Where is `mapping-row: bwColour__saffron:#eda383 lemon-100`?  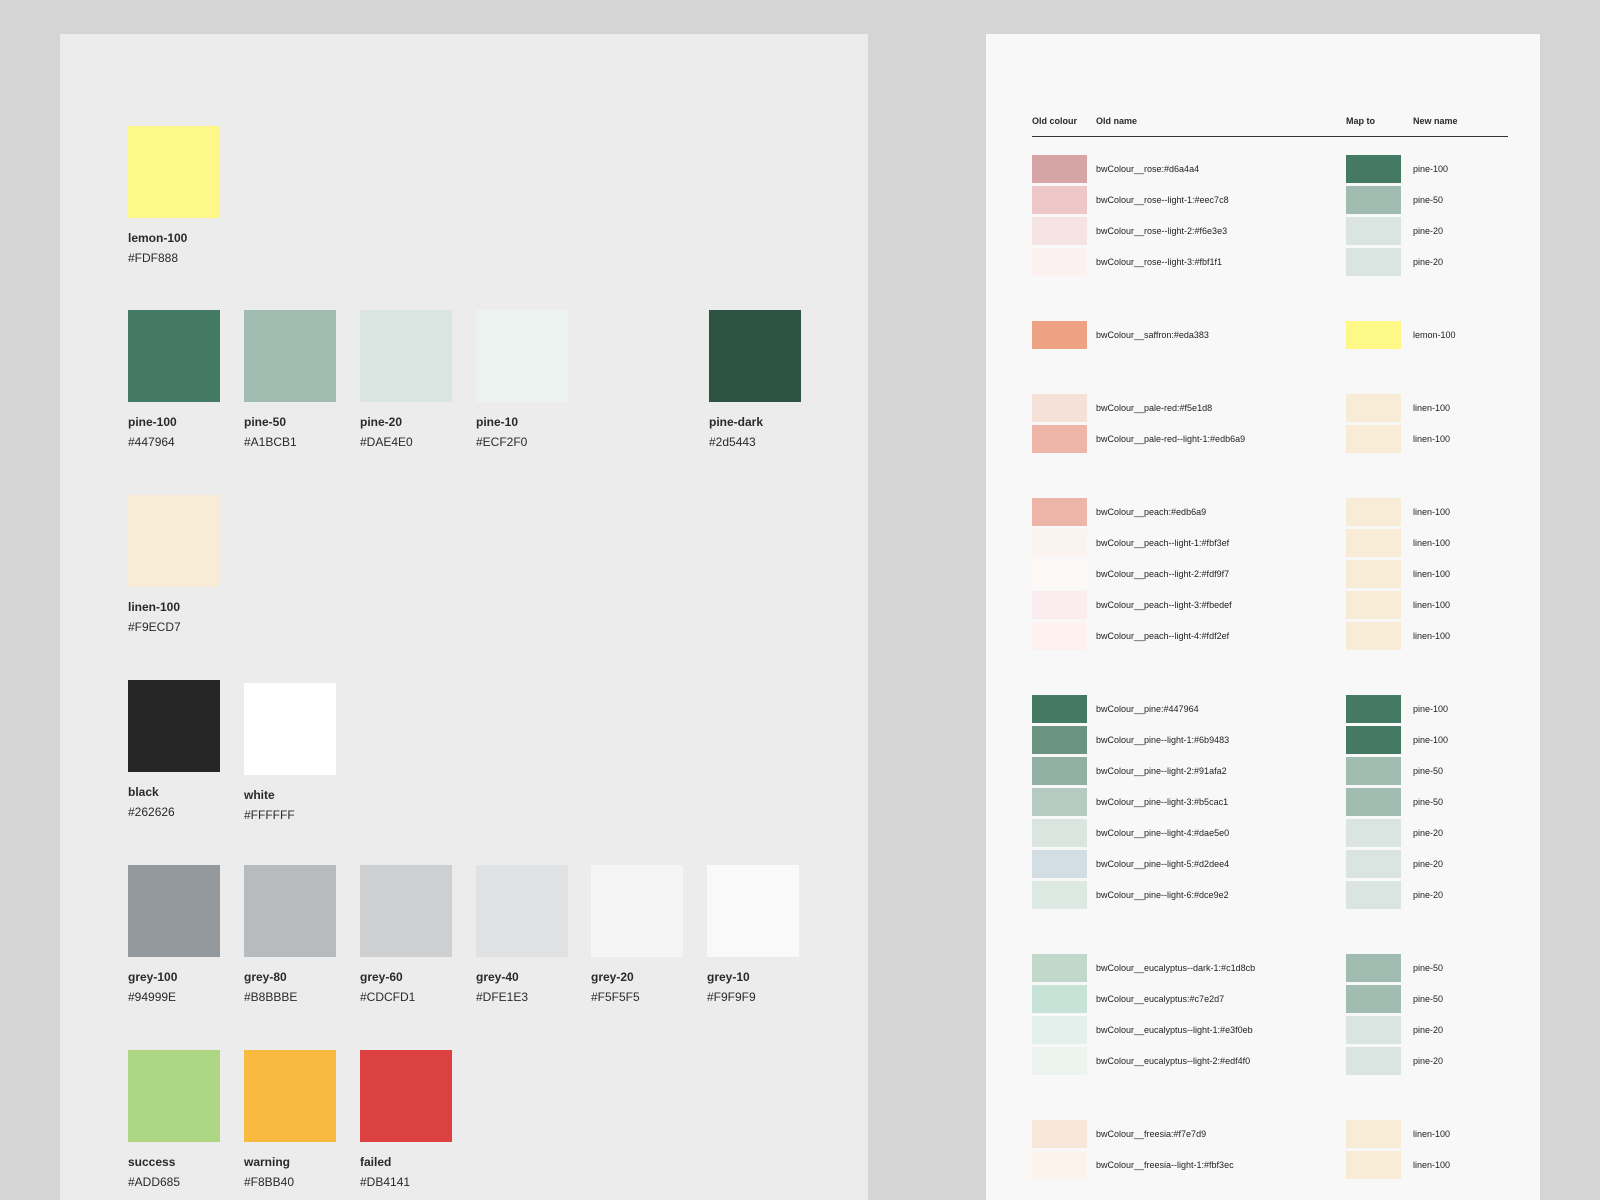 mapping-row: bwColour__saffron:#eda383 lemon-100 is located at coordinates (1270, 335).